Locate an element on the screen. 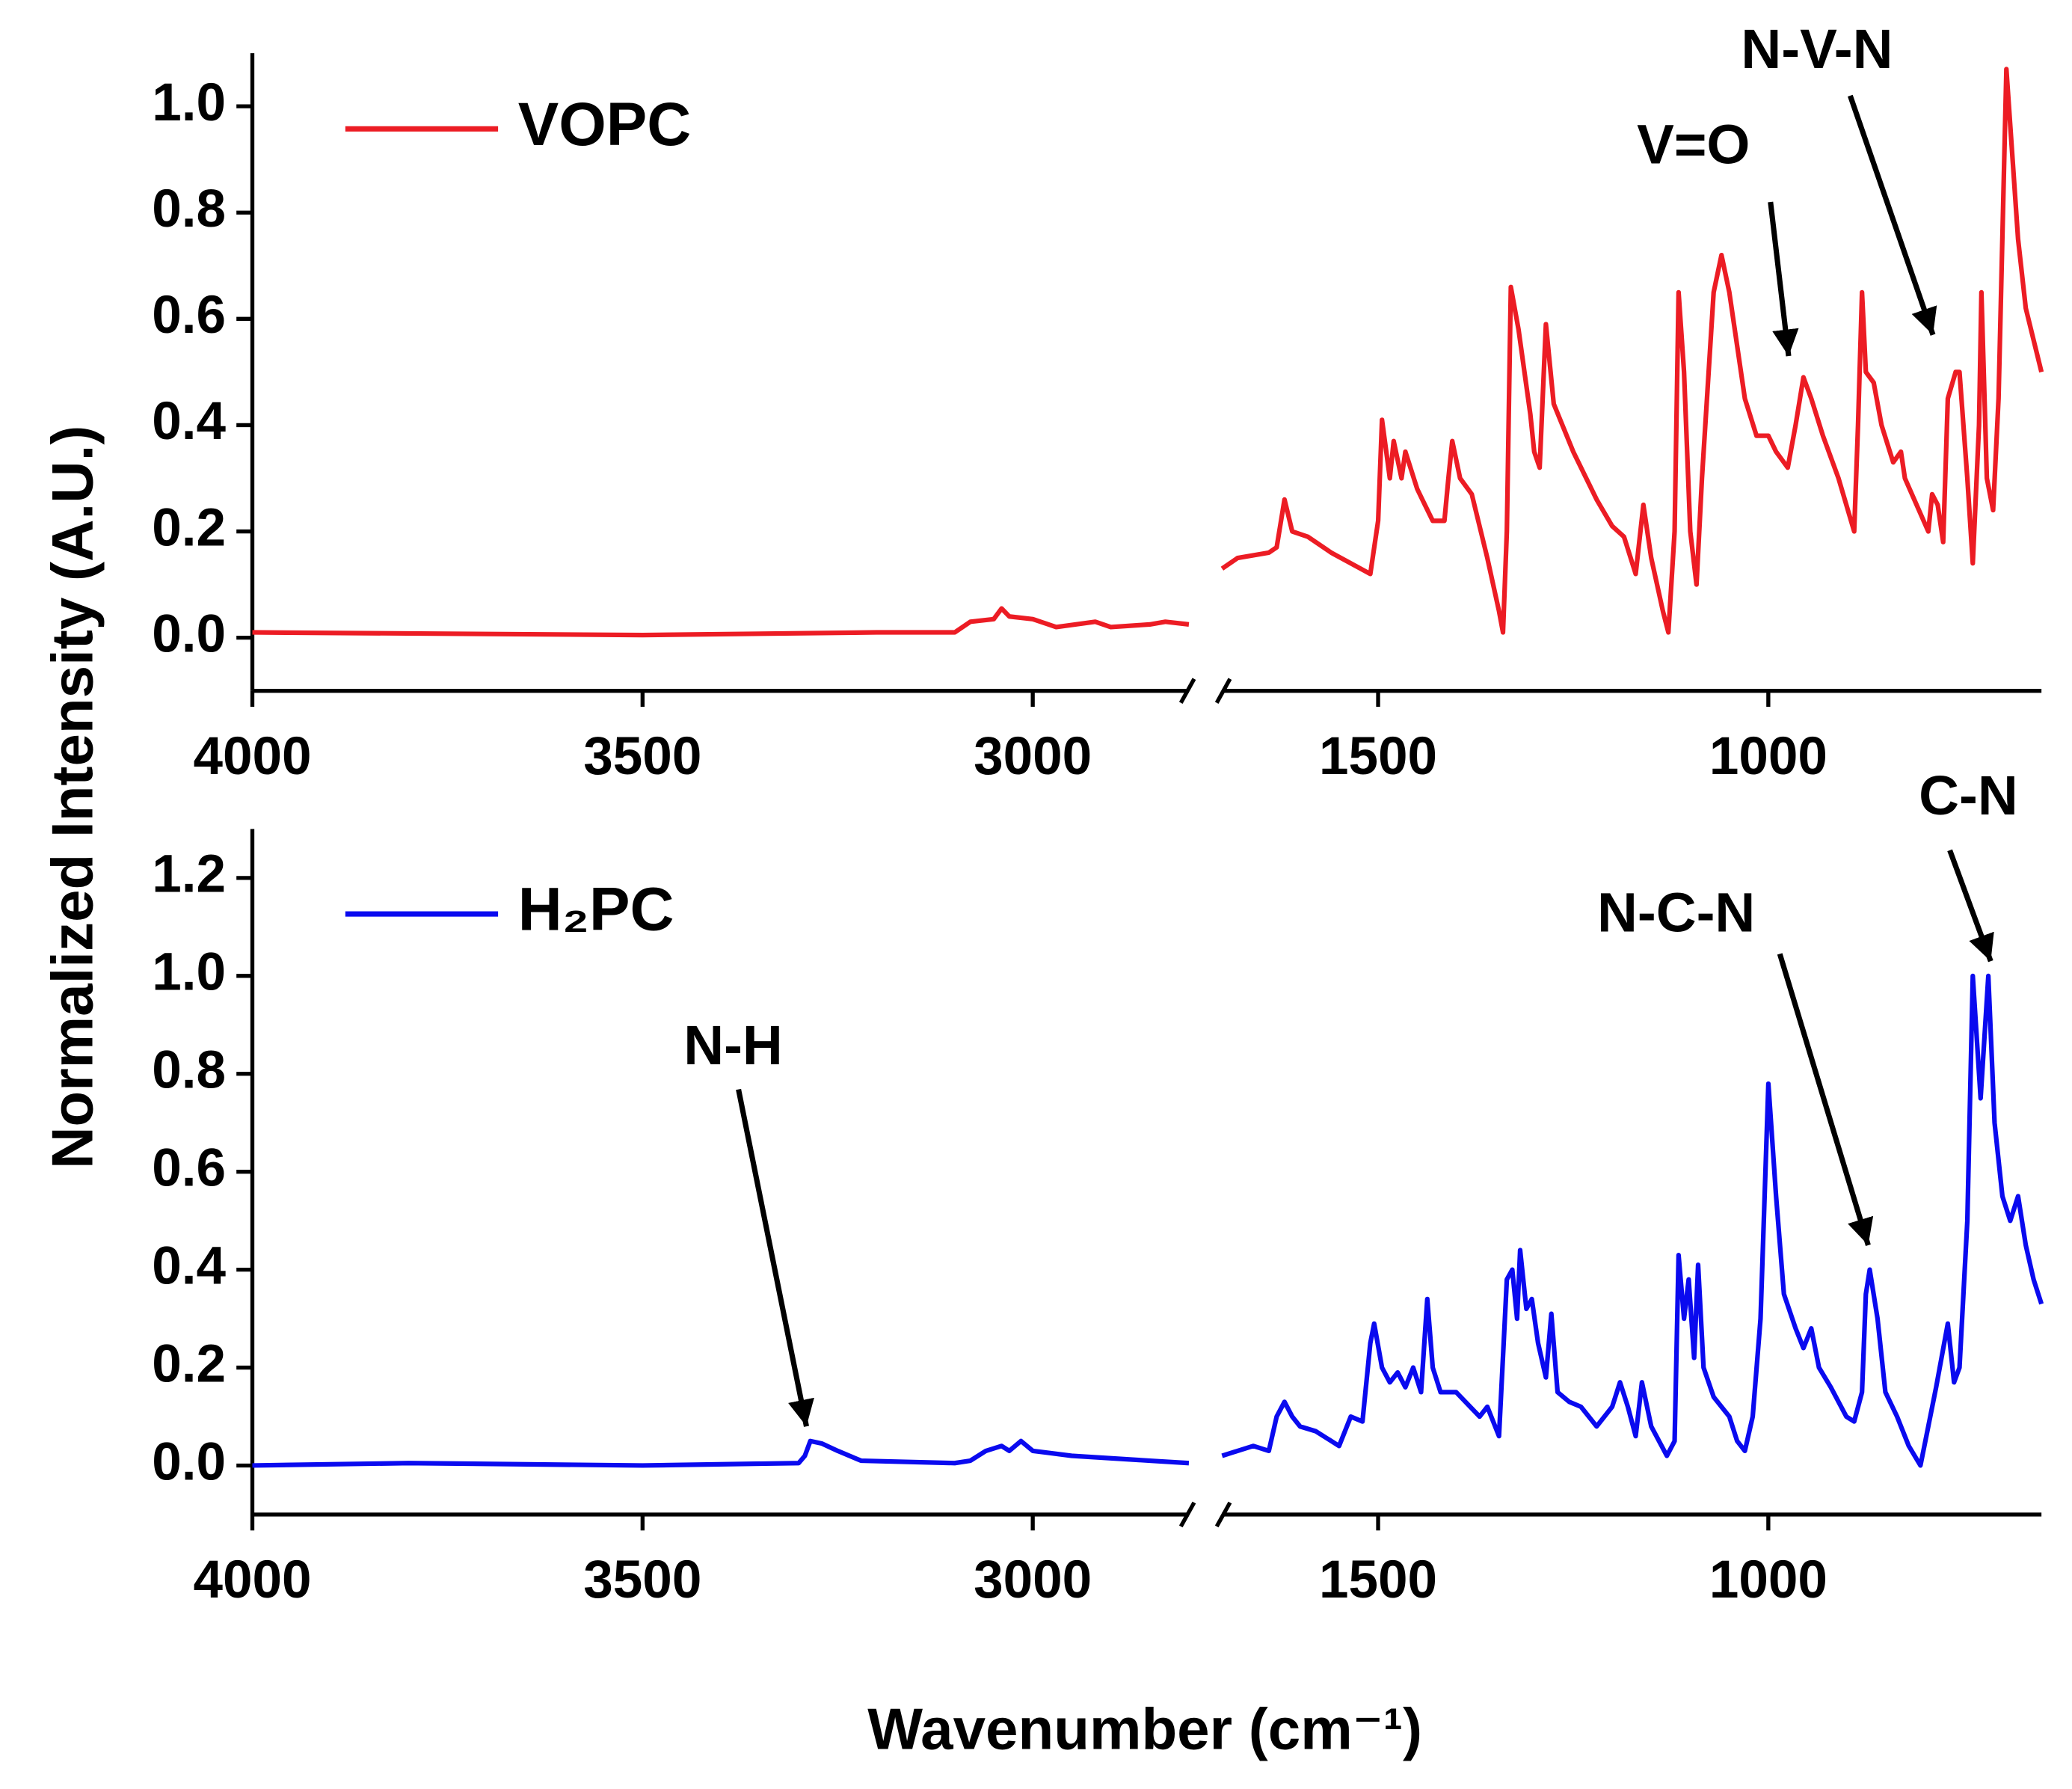 The width and height of the screenshot is (2072, 1789). annotation-label: N-V-N is located at coordinates (1817, 48).